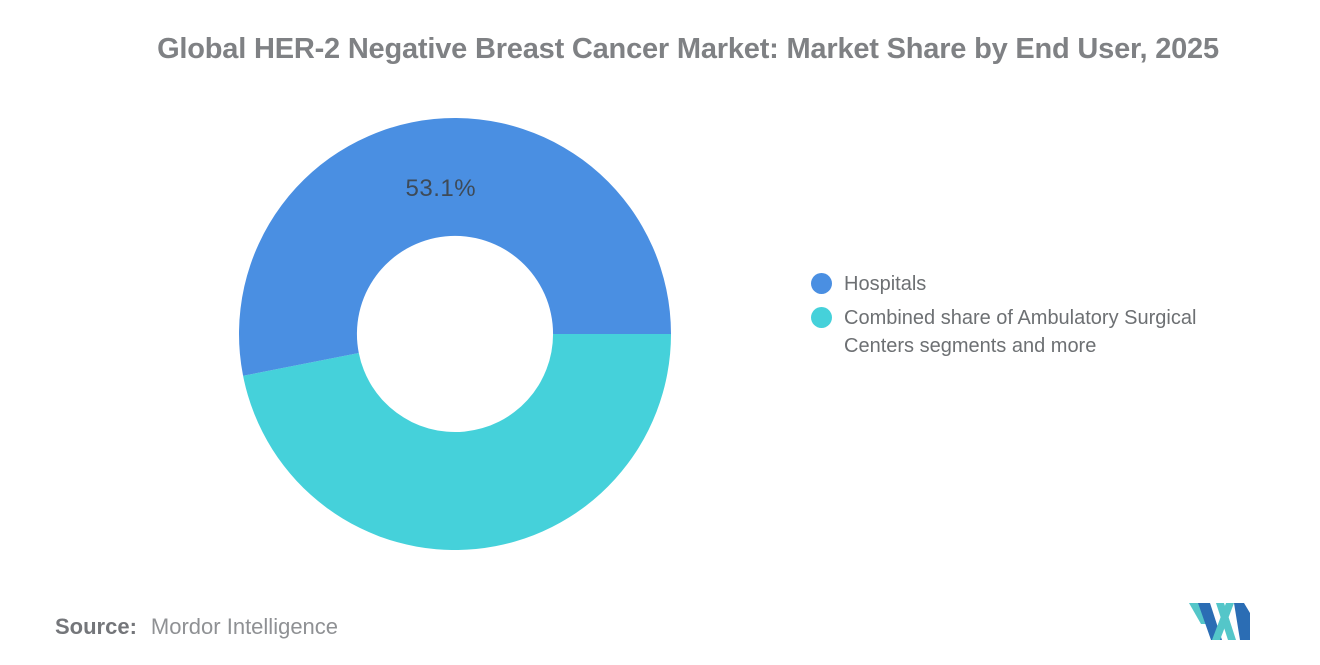  I want to click on source-value: Mordor Intelligence, so click(244, 626).